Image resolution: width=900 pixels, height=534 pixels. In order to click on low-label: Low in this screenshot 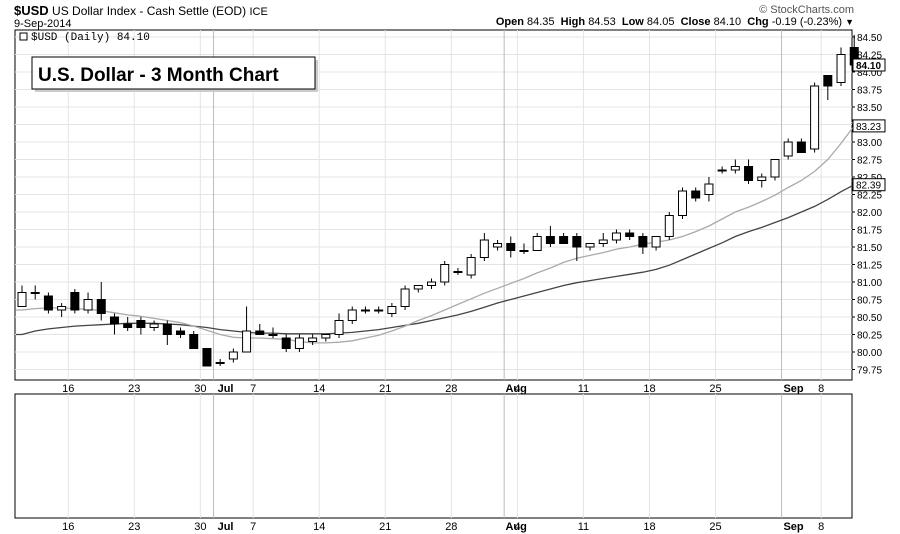, I will do `click(632, 22)`.